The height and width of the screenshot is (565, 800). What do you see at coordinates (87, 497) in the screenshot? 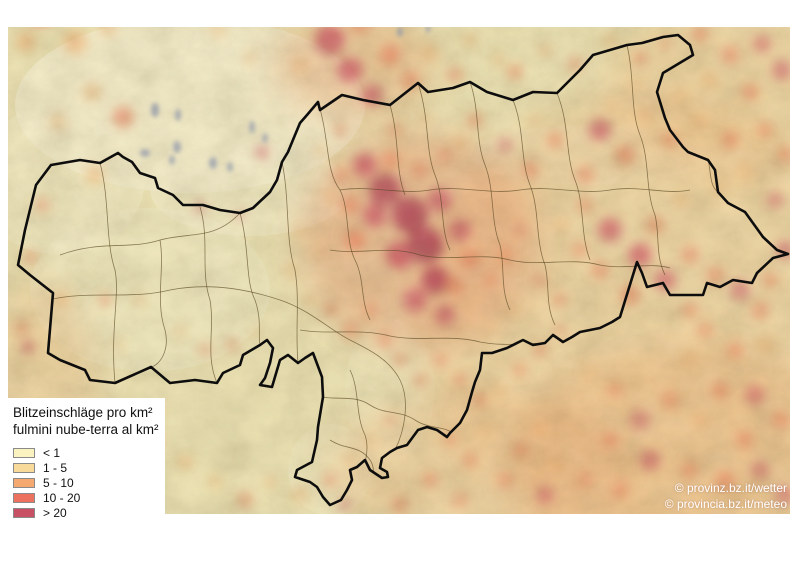
I see `legend-item: 10 - 20` at bounding box center [87, 497].